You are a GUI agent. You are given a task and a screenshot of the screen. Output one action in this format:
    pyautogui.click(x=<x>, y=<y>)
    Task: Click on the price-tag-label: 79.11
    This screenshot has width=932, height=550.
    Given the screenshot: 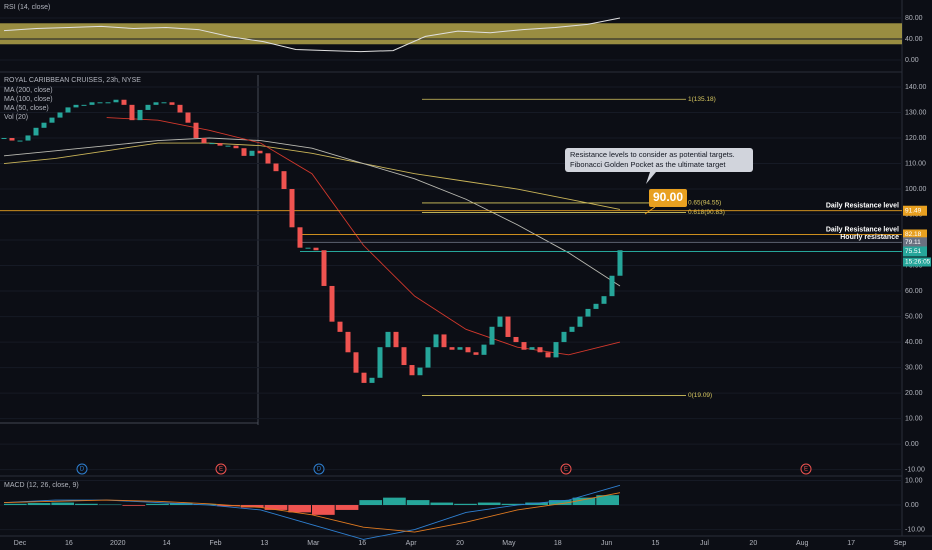 What is the action you would take?
    pyautogui.click(x=913, y=242)
    